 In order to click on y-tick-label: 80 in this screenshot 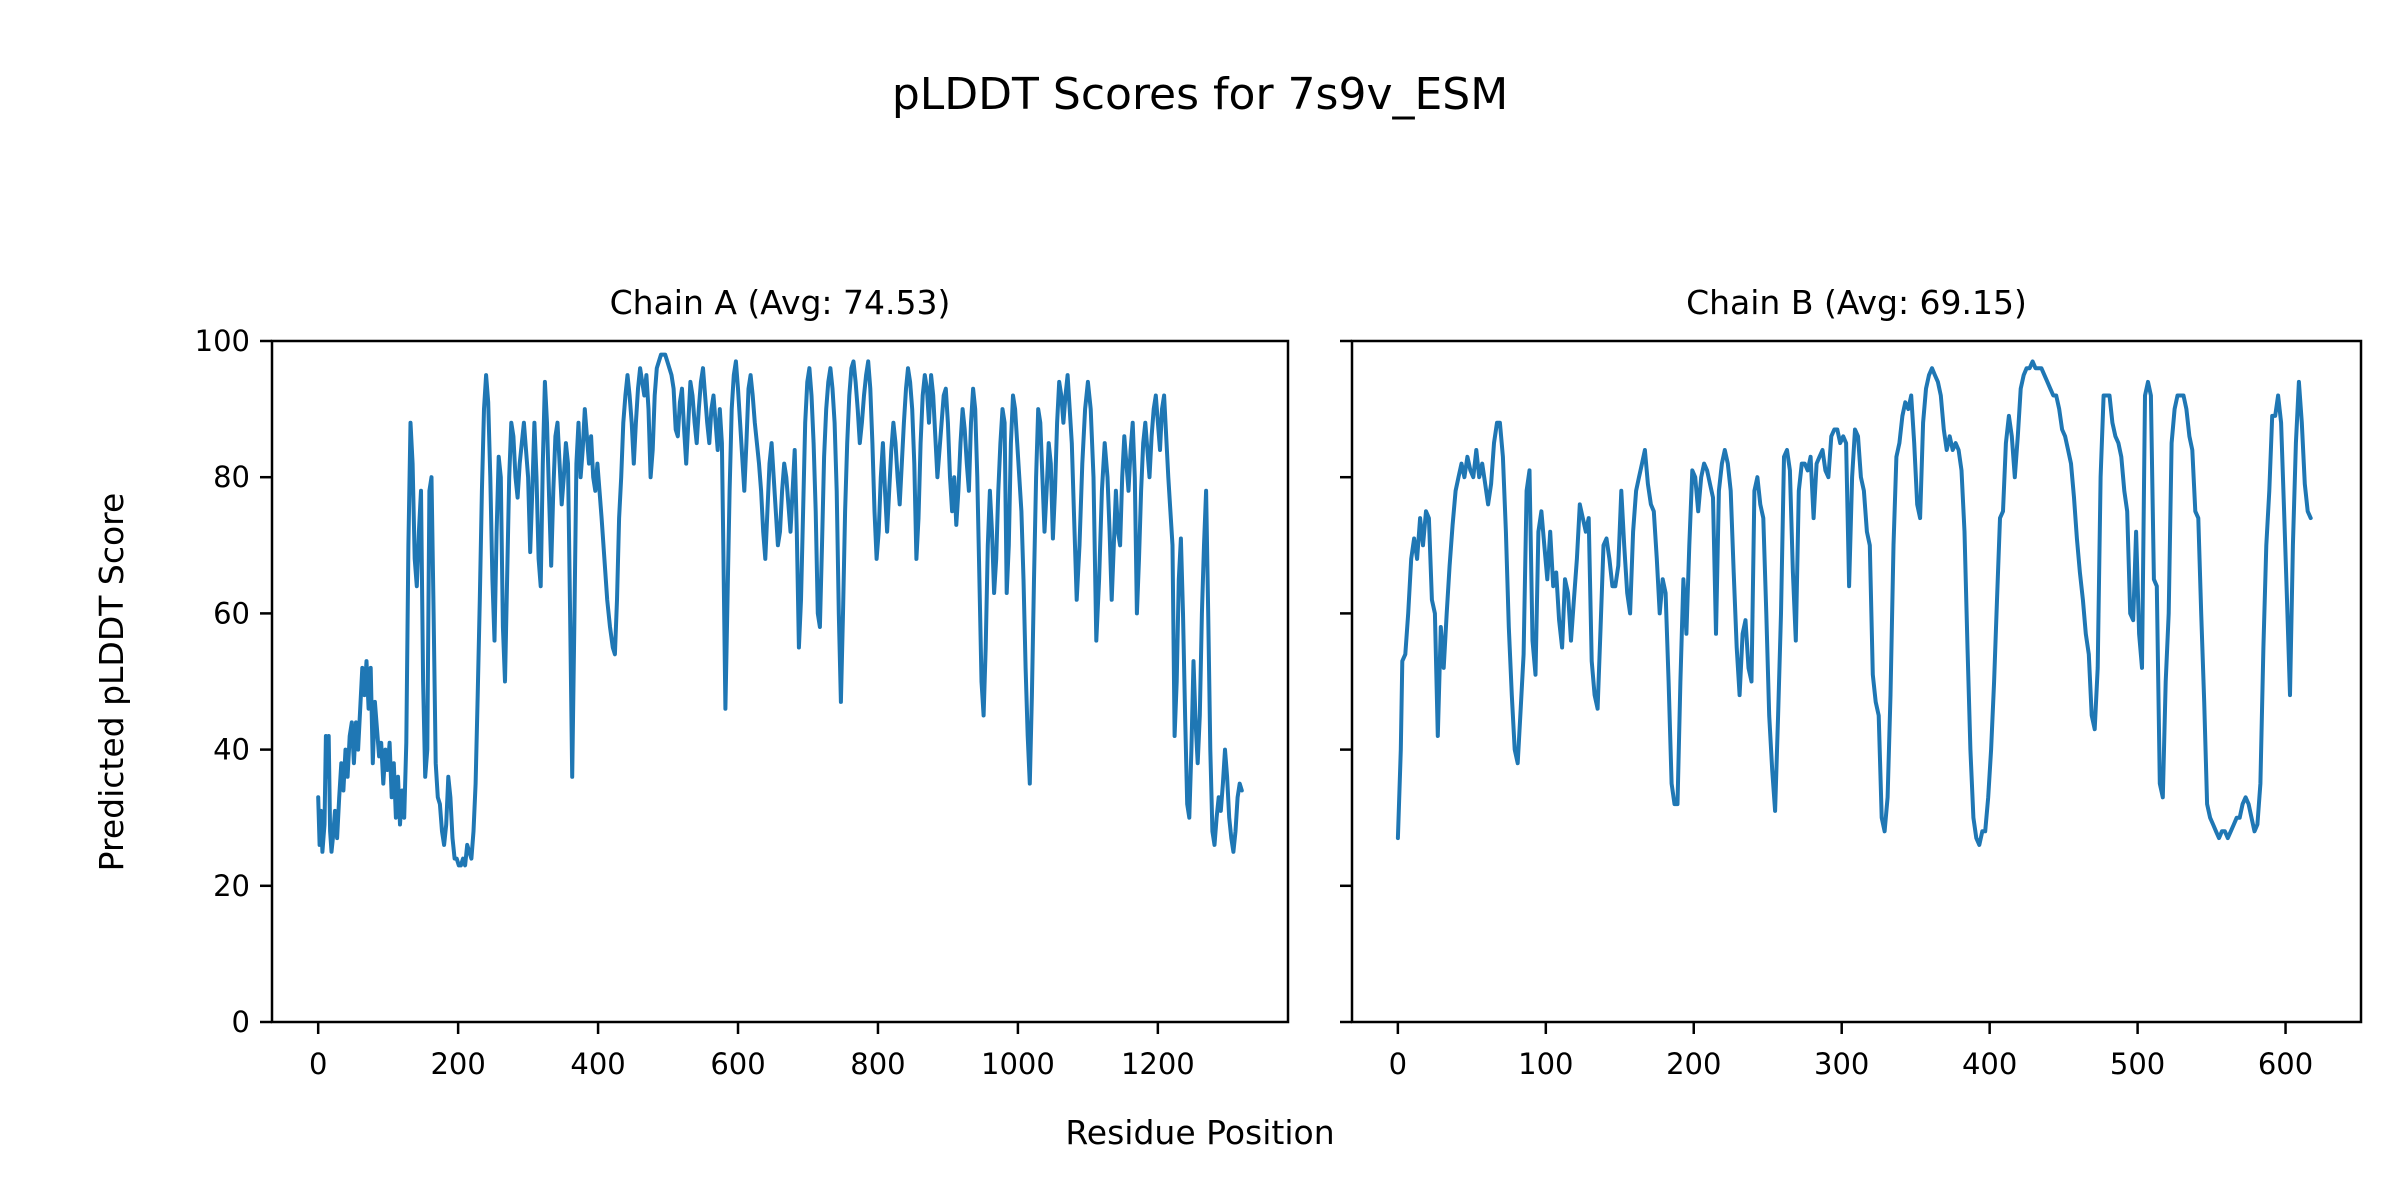, I will do `click(231, 477)`.